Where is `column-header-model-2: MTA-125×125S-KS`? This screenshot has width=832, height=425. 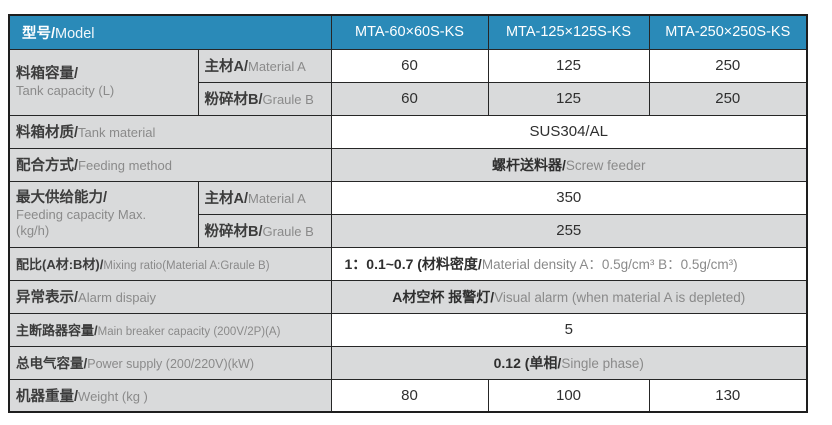 column-header-model-2: MTA-125×125S-KS is located at coordinates (568, 32).